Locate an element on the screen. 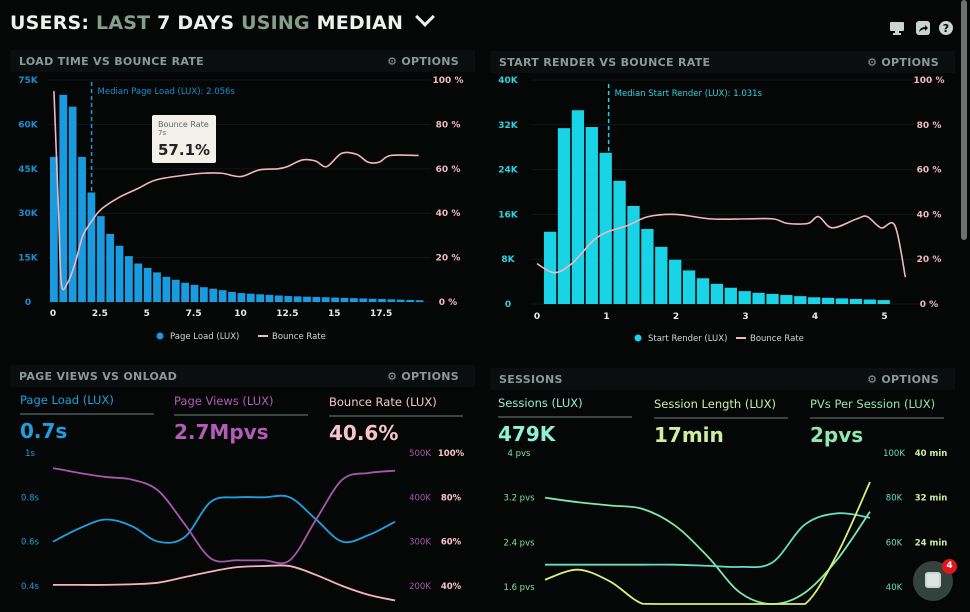 The width and height of the screenshot is (970, 612). legend-label-bars: Start Render (LUX) is located at coordinates (687, 339).